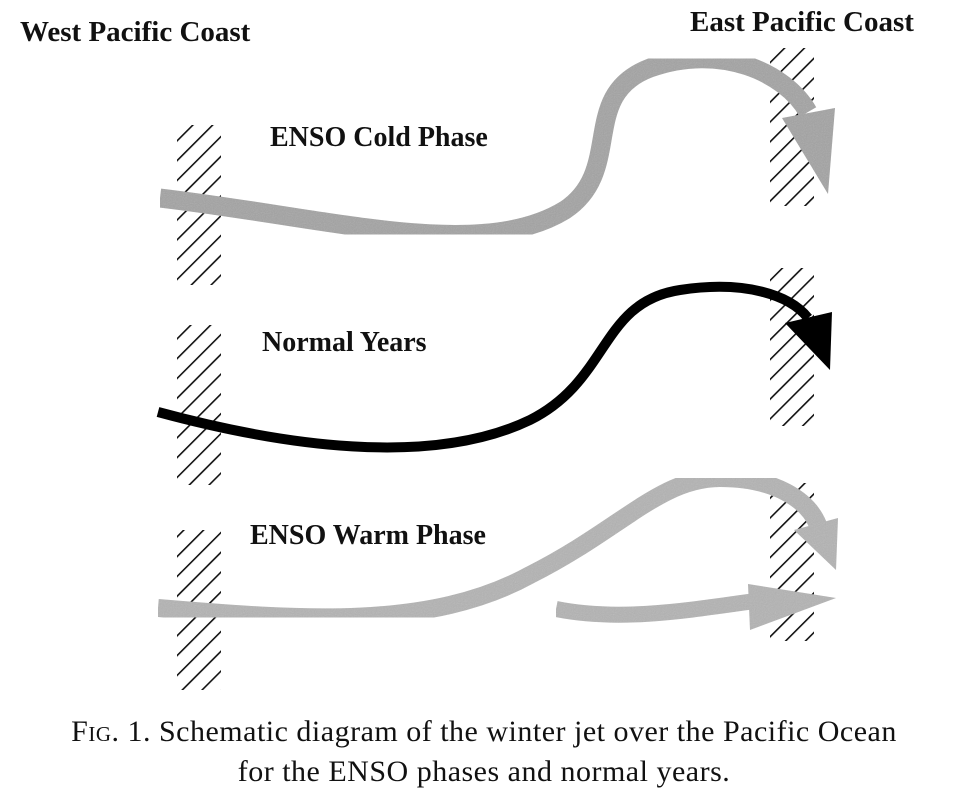 The width and height of the screenshot is (968, 794). What do you see at coordinates (808, 341) in the screenshot?
I see `normal-years-arrowhead` at bounding box center [808, 341].